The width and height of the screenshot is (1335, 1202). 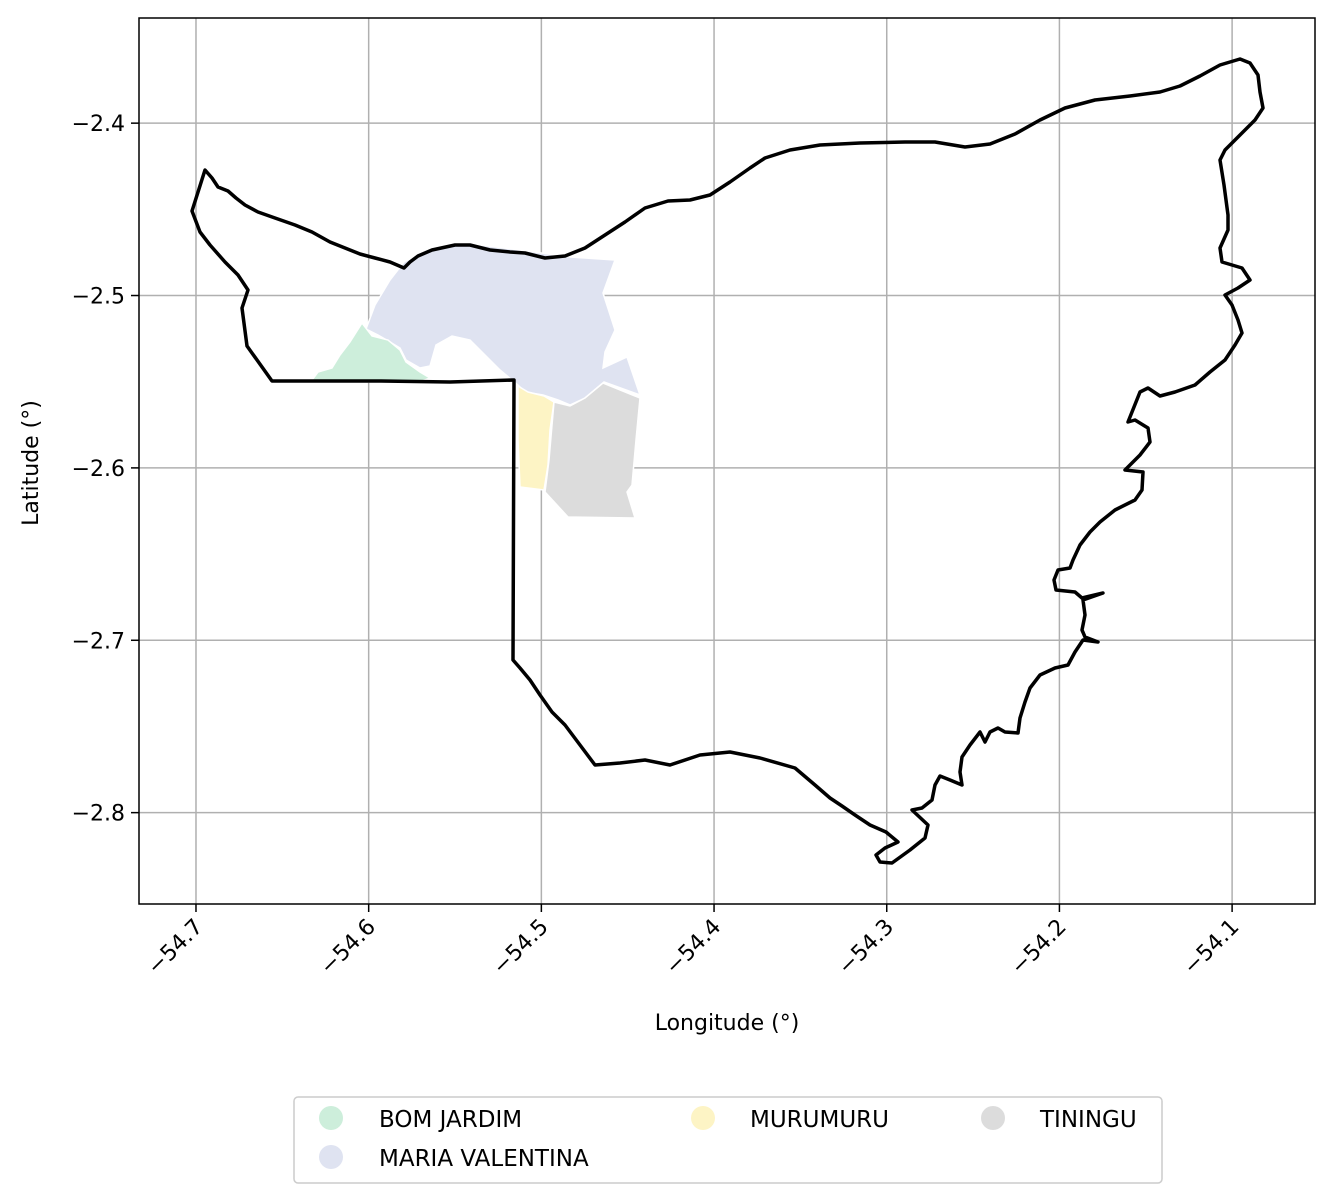 What do you see at coordinates (1211, 947) in the screenshot?
I see `x-tick-label: −54.1` at bounding box center [1211, 947].